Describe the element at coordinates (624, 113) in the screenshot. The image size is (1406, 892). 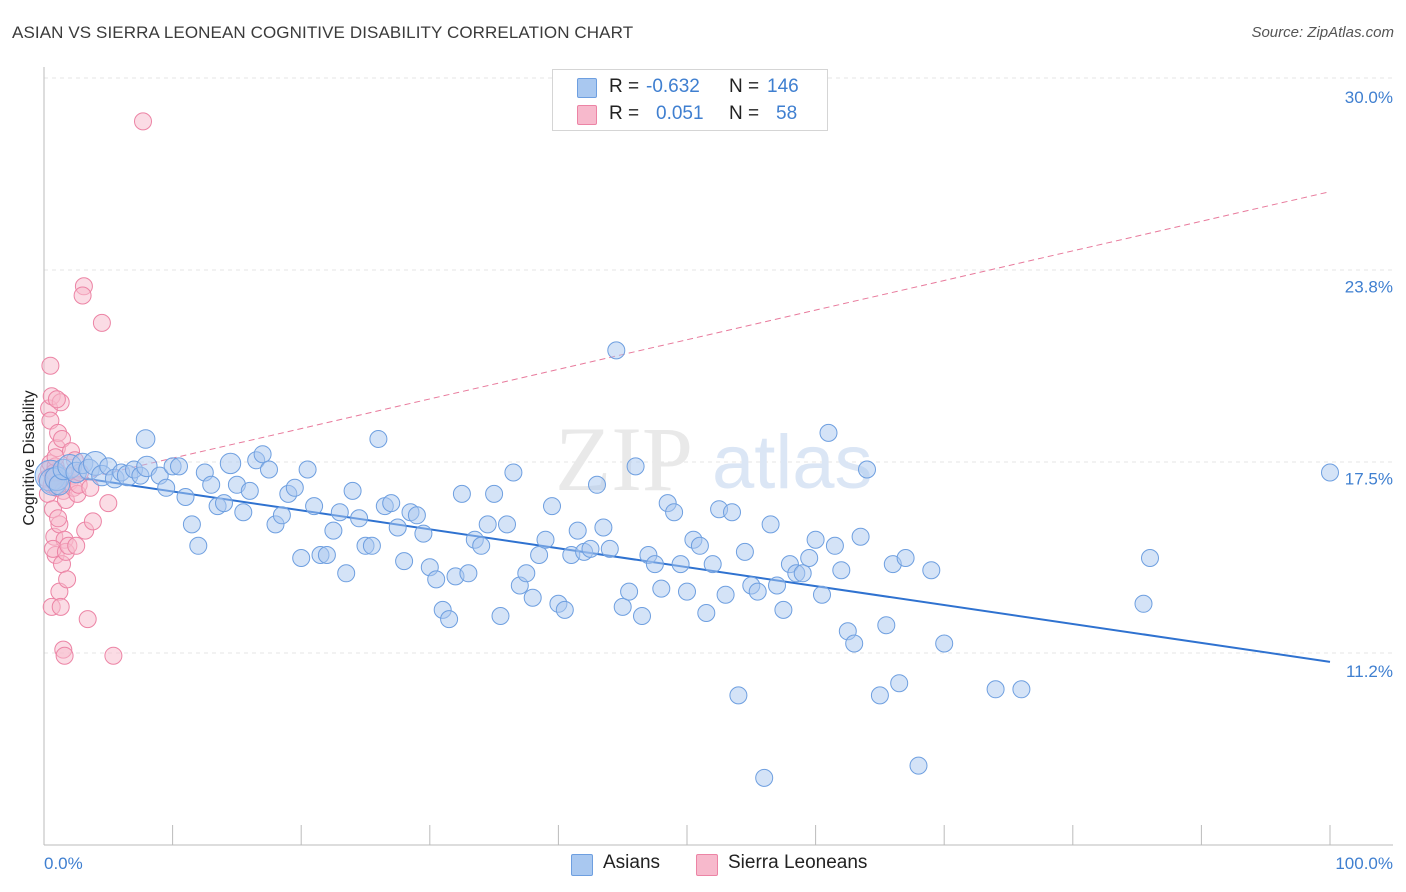
I see `legend-r-label: R =` at that location.